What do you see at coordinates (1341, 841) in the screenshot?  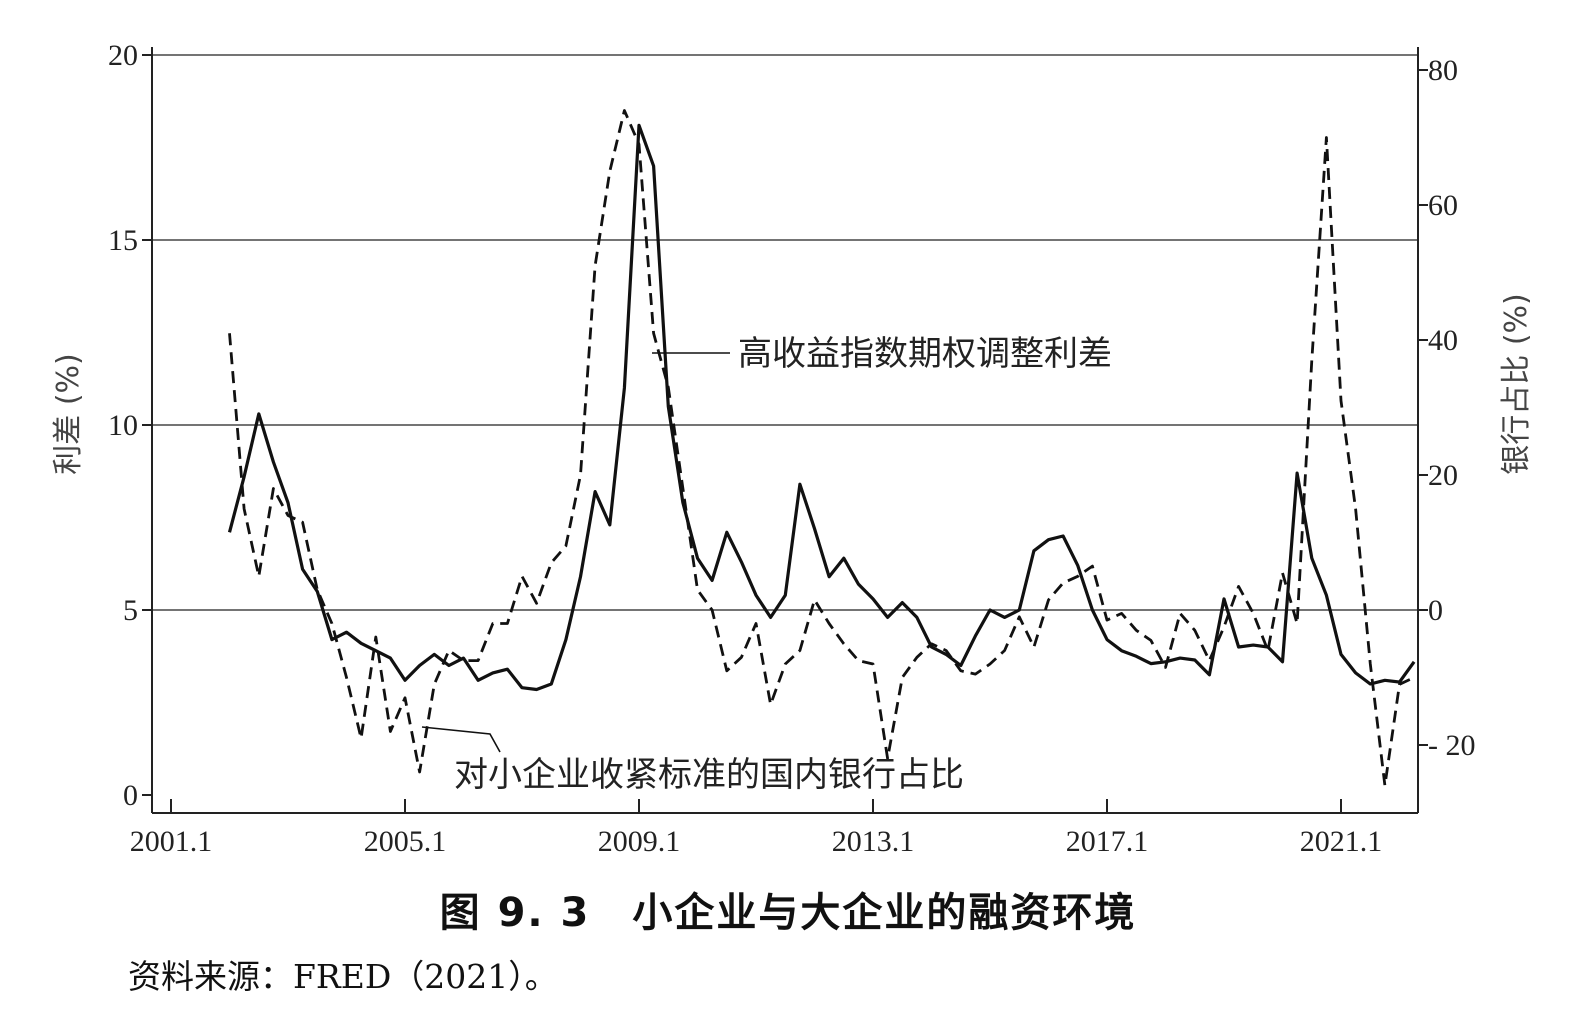 I see `x-tick-label: 2021.1` at bounding box center [1341, 841].